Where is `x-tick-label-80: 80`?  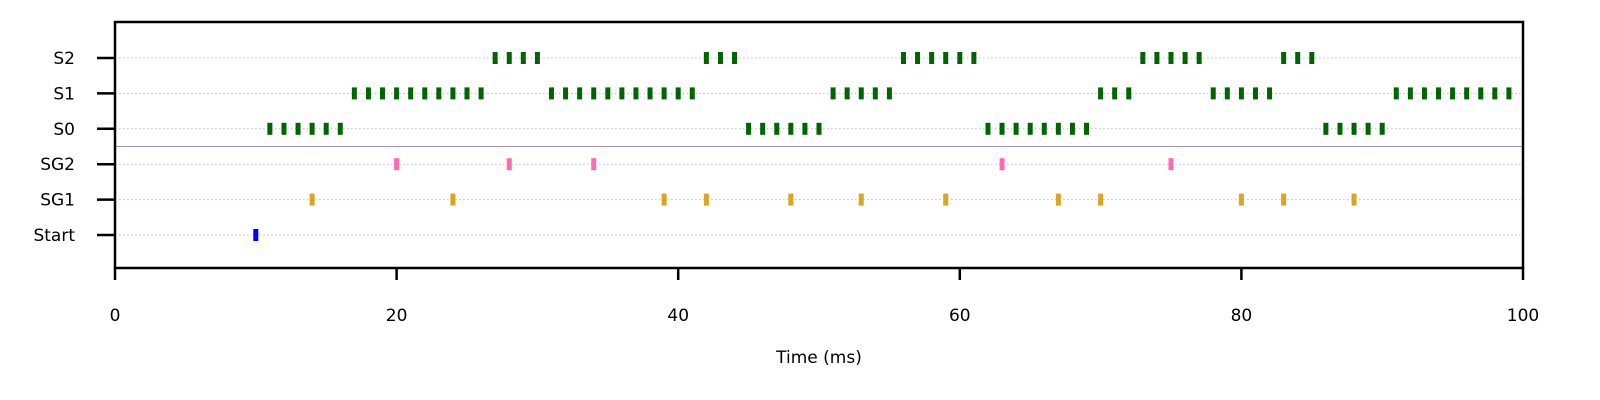 x-tick-label-80: 80 is located at coordinates (1242, 316).